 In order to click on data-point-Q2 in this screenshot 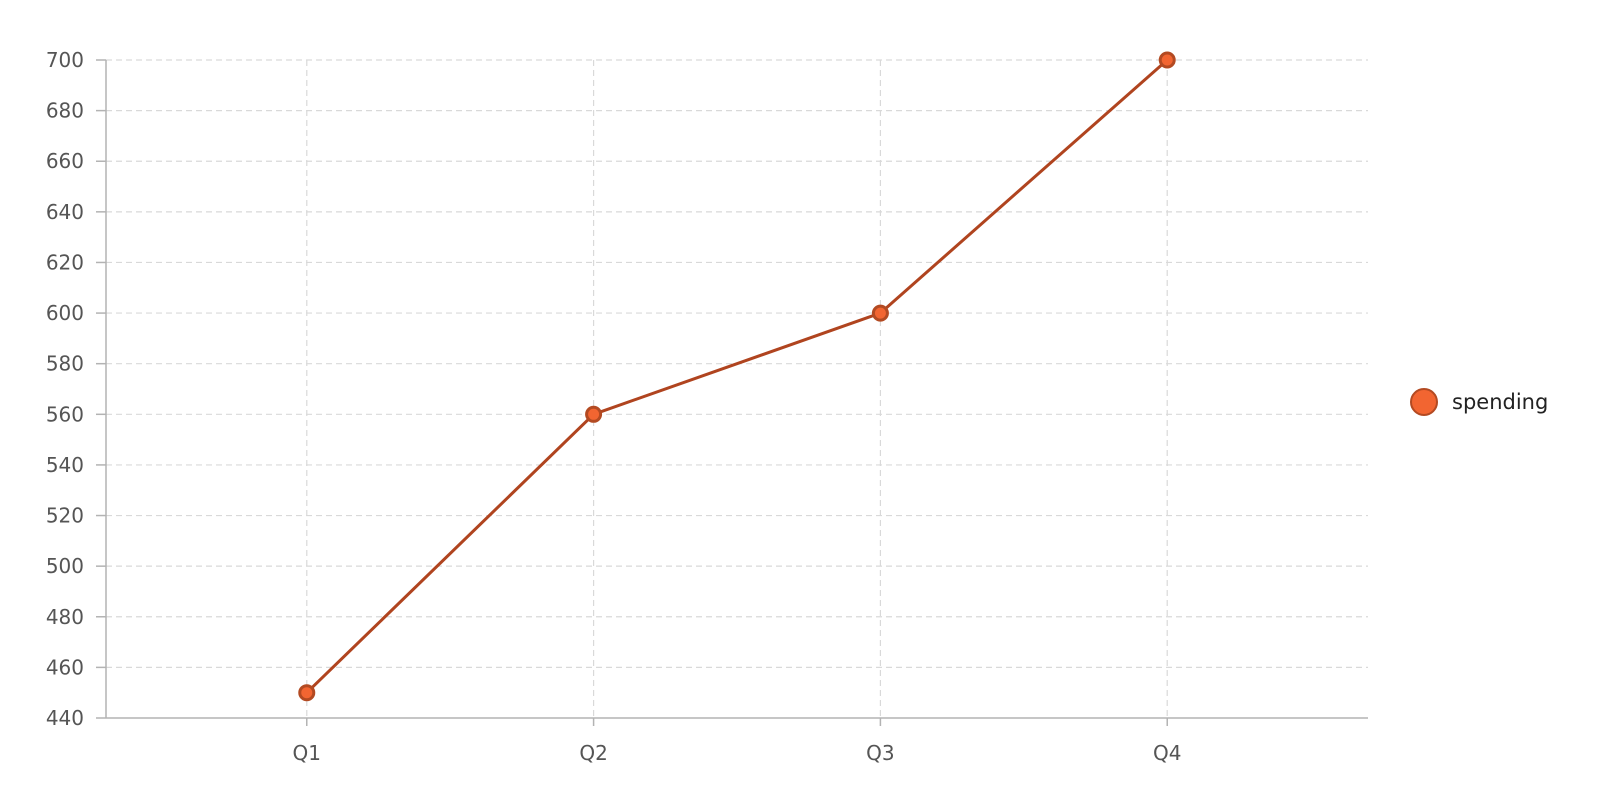, I will do `click(594, 414)`.